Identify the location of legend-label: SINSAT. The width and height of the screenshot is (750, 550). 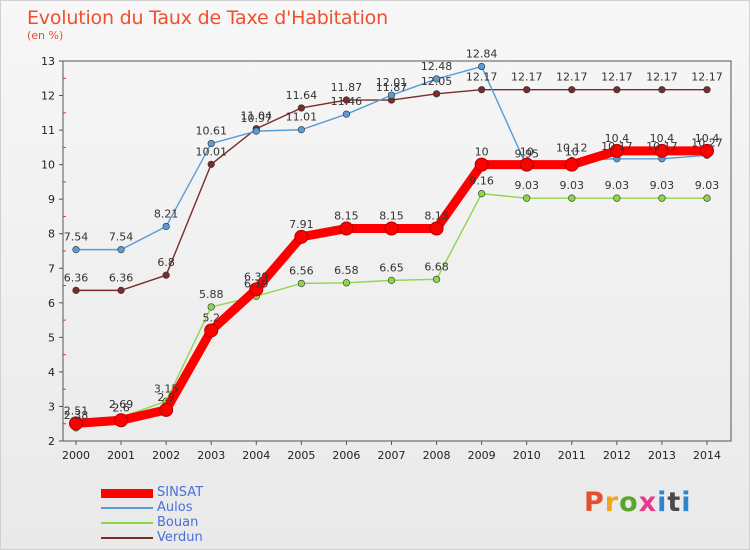
(180, 492).